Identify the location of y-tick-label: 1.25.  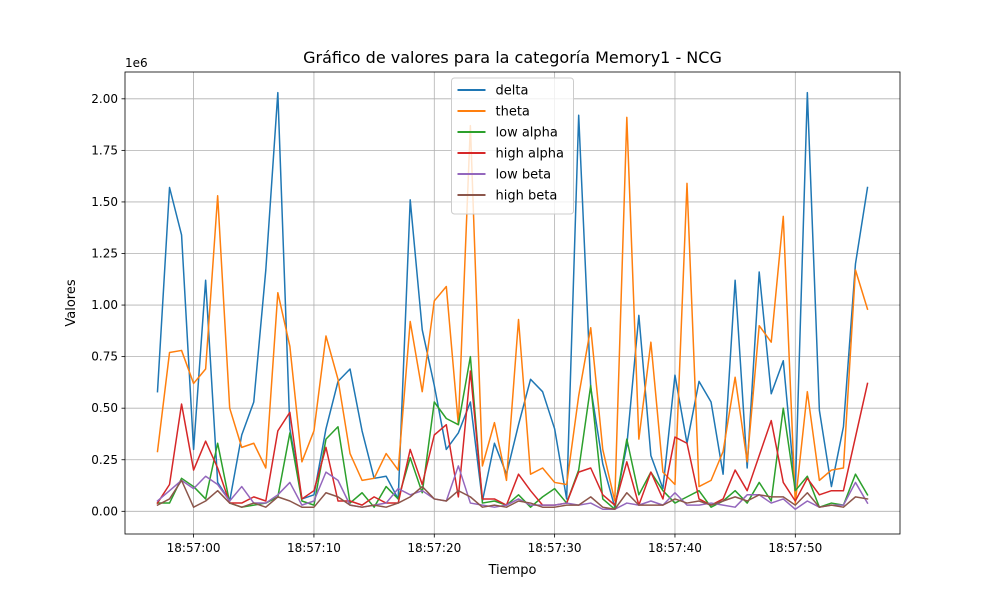
(104, 254).